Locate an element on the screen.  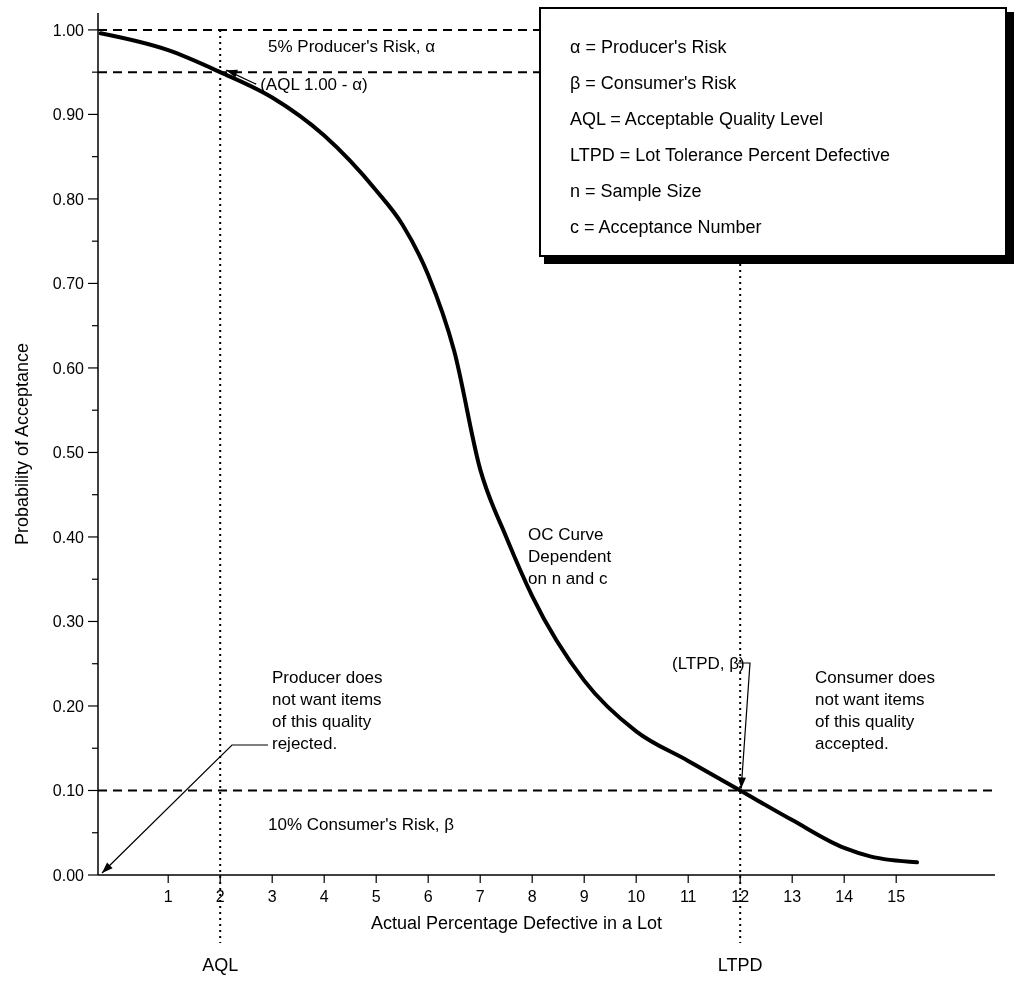
y-tick-label: 0.60 is located at coordinates (68, 368).